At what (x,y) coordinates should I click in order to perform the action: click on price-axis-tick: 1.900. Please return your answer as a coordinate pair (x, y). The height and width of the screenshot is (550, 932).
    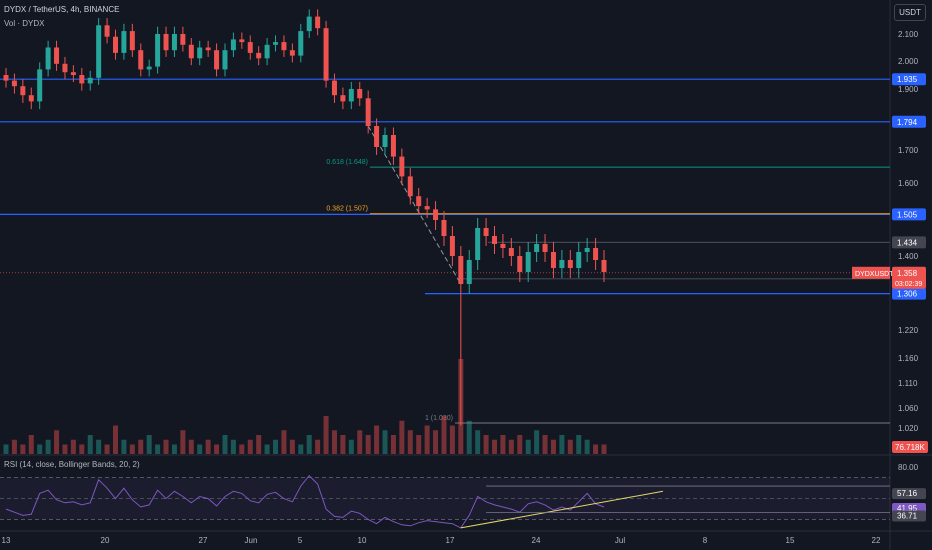
    Looking at the image, I should click on (908, 89).